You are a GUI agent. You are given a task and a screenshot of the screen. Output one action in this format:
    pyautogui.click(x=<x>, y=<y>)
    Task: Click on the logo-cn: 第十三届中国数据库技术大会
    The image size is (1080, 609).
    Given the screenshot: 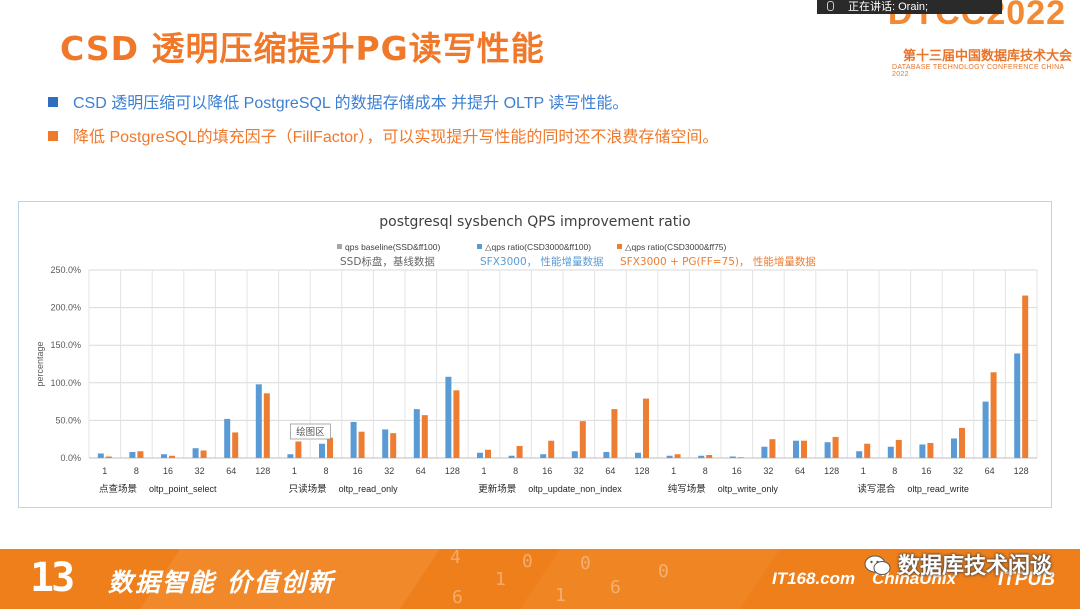 What is the action you would take?
    pyautogui.click(x=987, y=55)
    